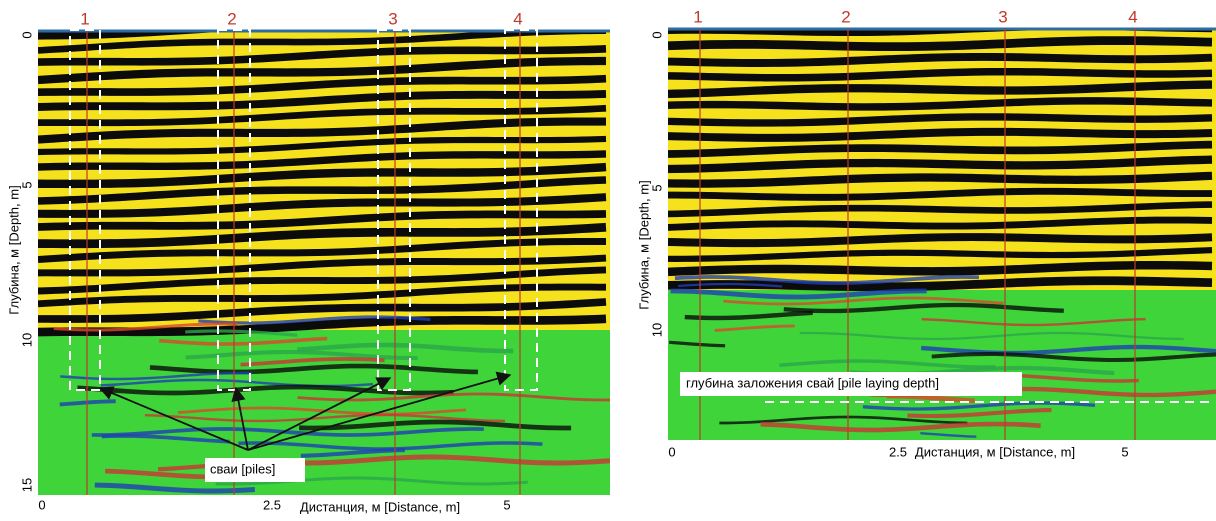 This screenshot has height=521, width=1216. Describe the element at coordinates (242, 468) in the screenshot. I see `annotation: сваи [piles]` at that location.